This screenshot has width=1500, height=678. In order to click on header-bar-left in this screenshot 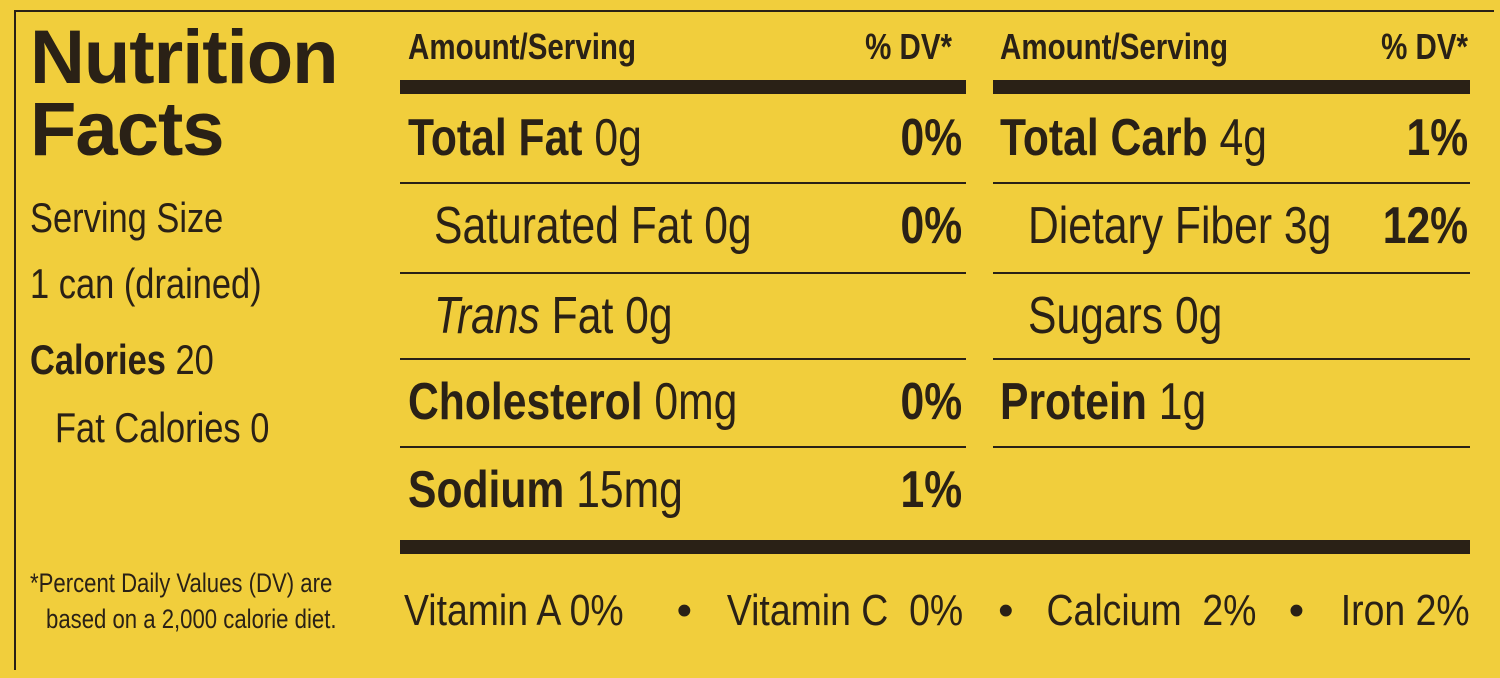, I will do `click(683, 87)`.